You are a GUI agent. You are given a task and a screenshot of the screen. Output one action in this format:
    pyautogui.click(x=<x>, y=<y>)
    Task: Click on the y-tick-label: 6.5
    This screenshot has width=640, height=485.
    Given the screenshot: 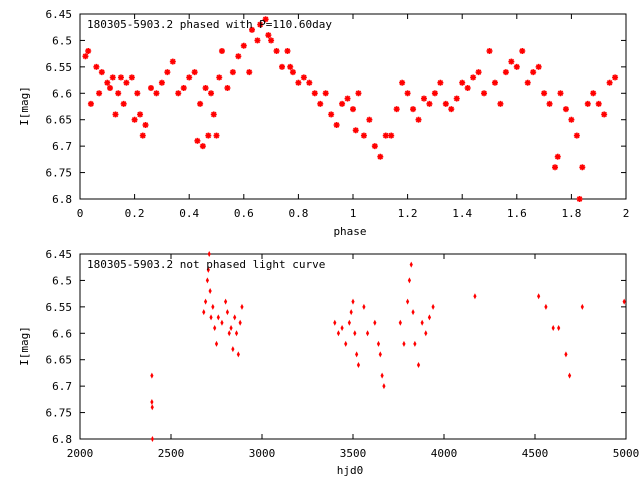 What is the action you would take?
    pyautogui.click(x=62, y=280)
    